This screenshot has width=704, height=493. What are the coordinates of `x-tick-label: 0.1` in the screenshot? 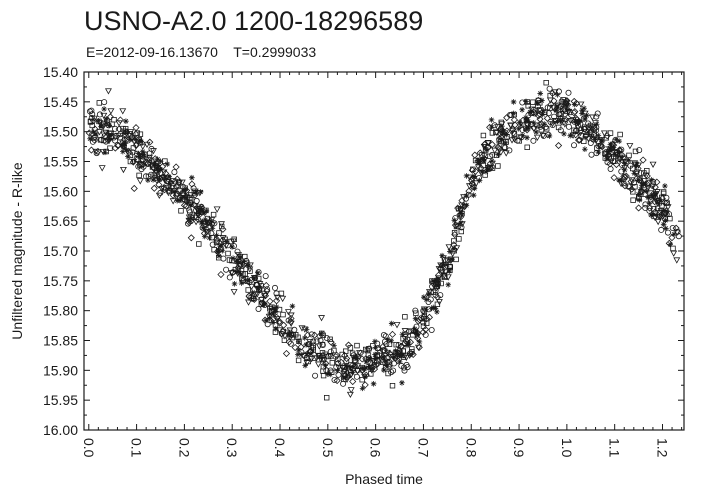 It's located at (137, 448).